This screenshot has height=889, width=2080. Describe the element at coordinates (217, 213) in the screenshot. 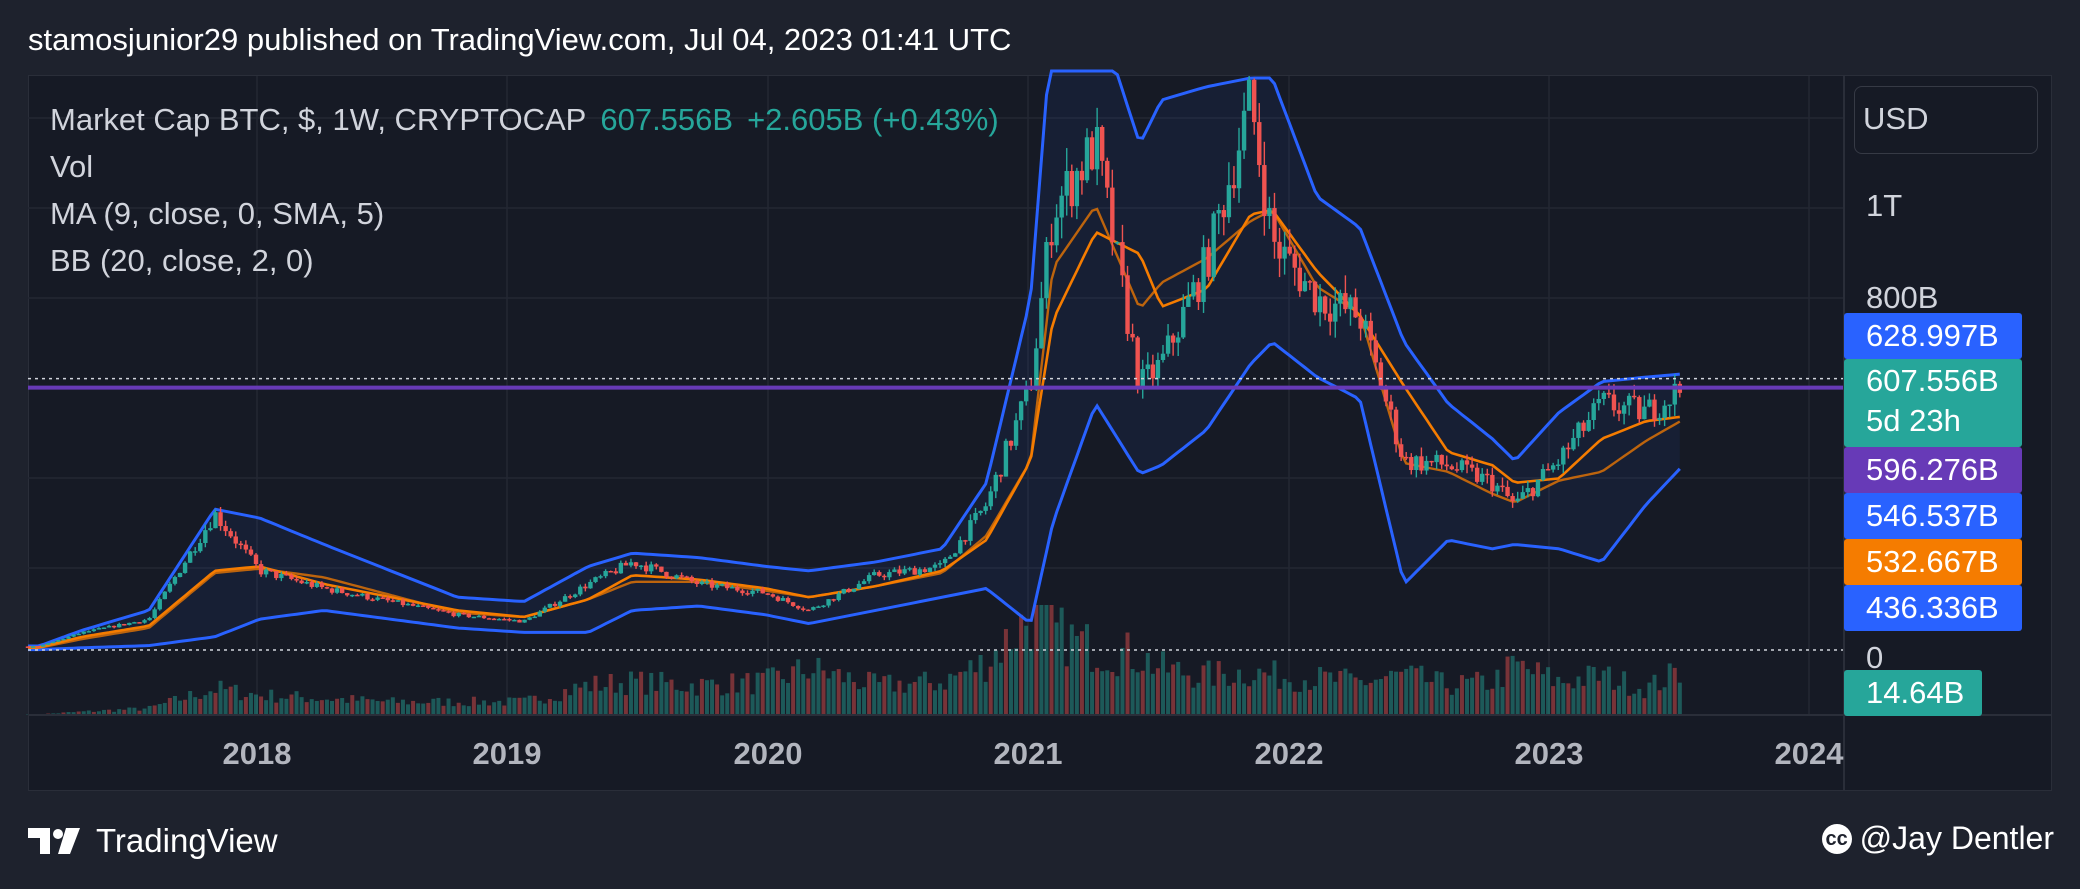

I see `legend-ma: MA (9, close, 0, SMA, 5)` at that location.